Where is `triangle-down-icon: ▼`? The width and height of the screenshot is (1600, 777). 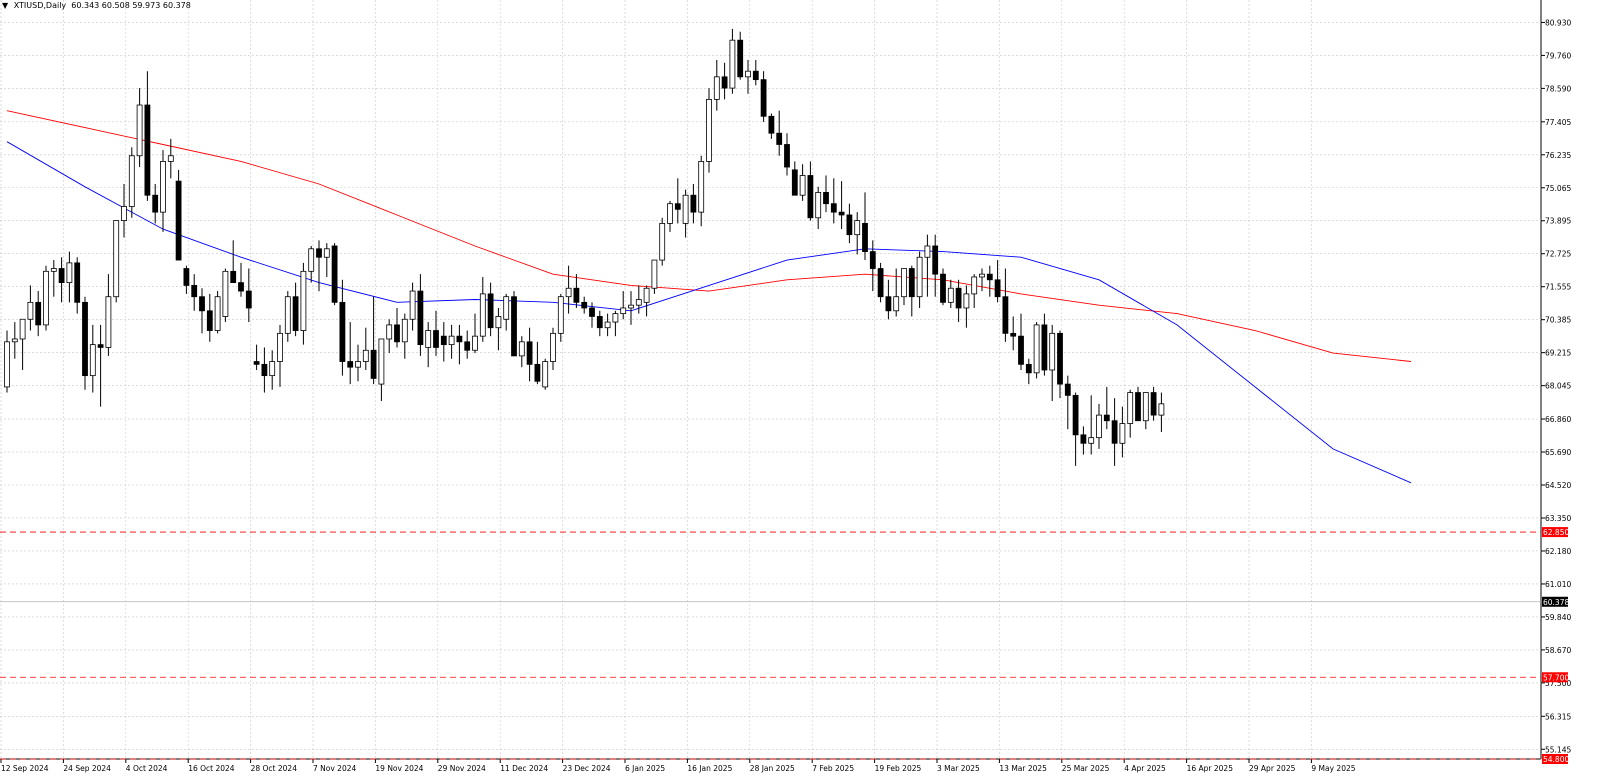
triangle-down-icon: ▼ is located at coordinates (5, 5).